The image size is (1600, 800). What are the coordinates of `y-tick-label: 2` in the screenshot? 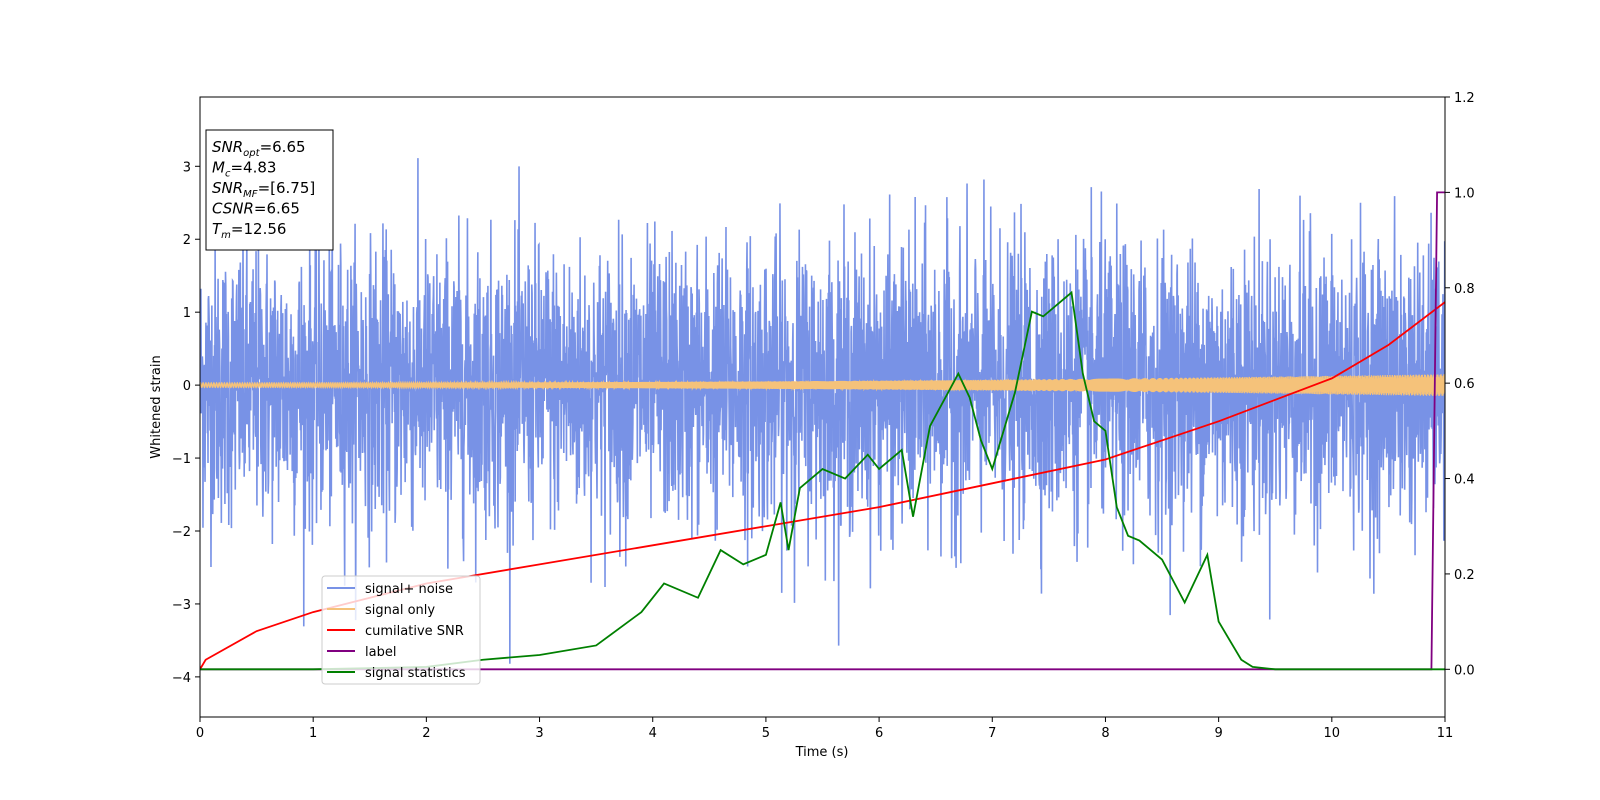 It's located at (187, 240).